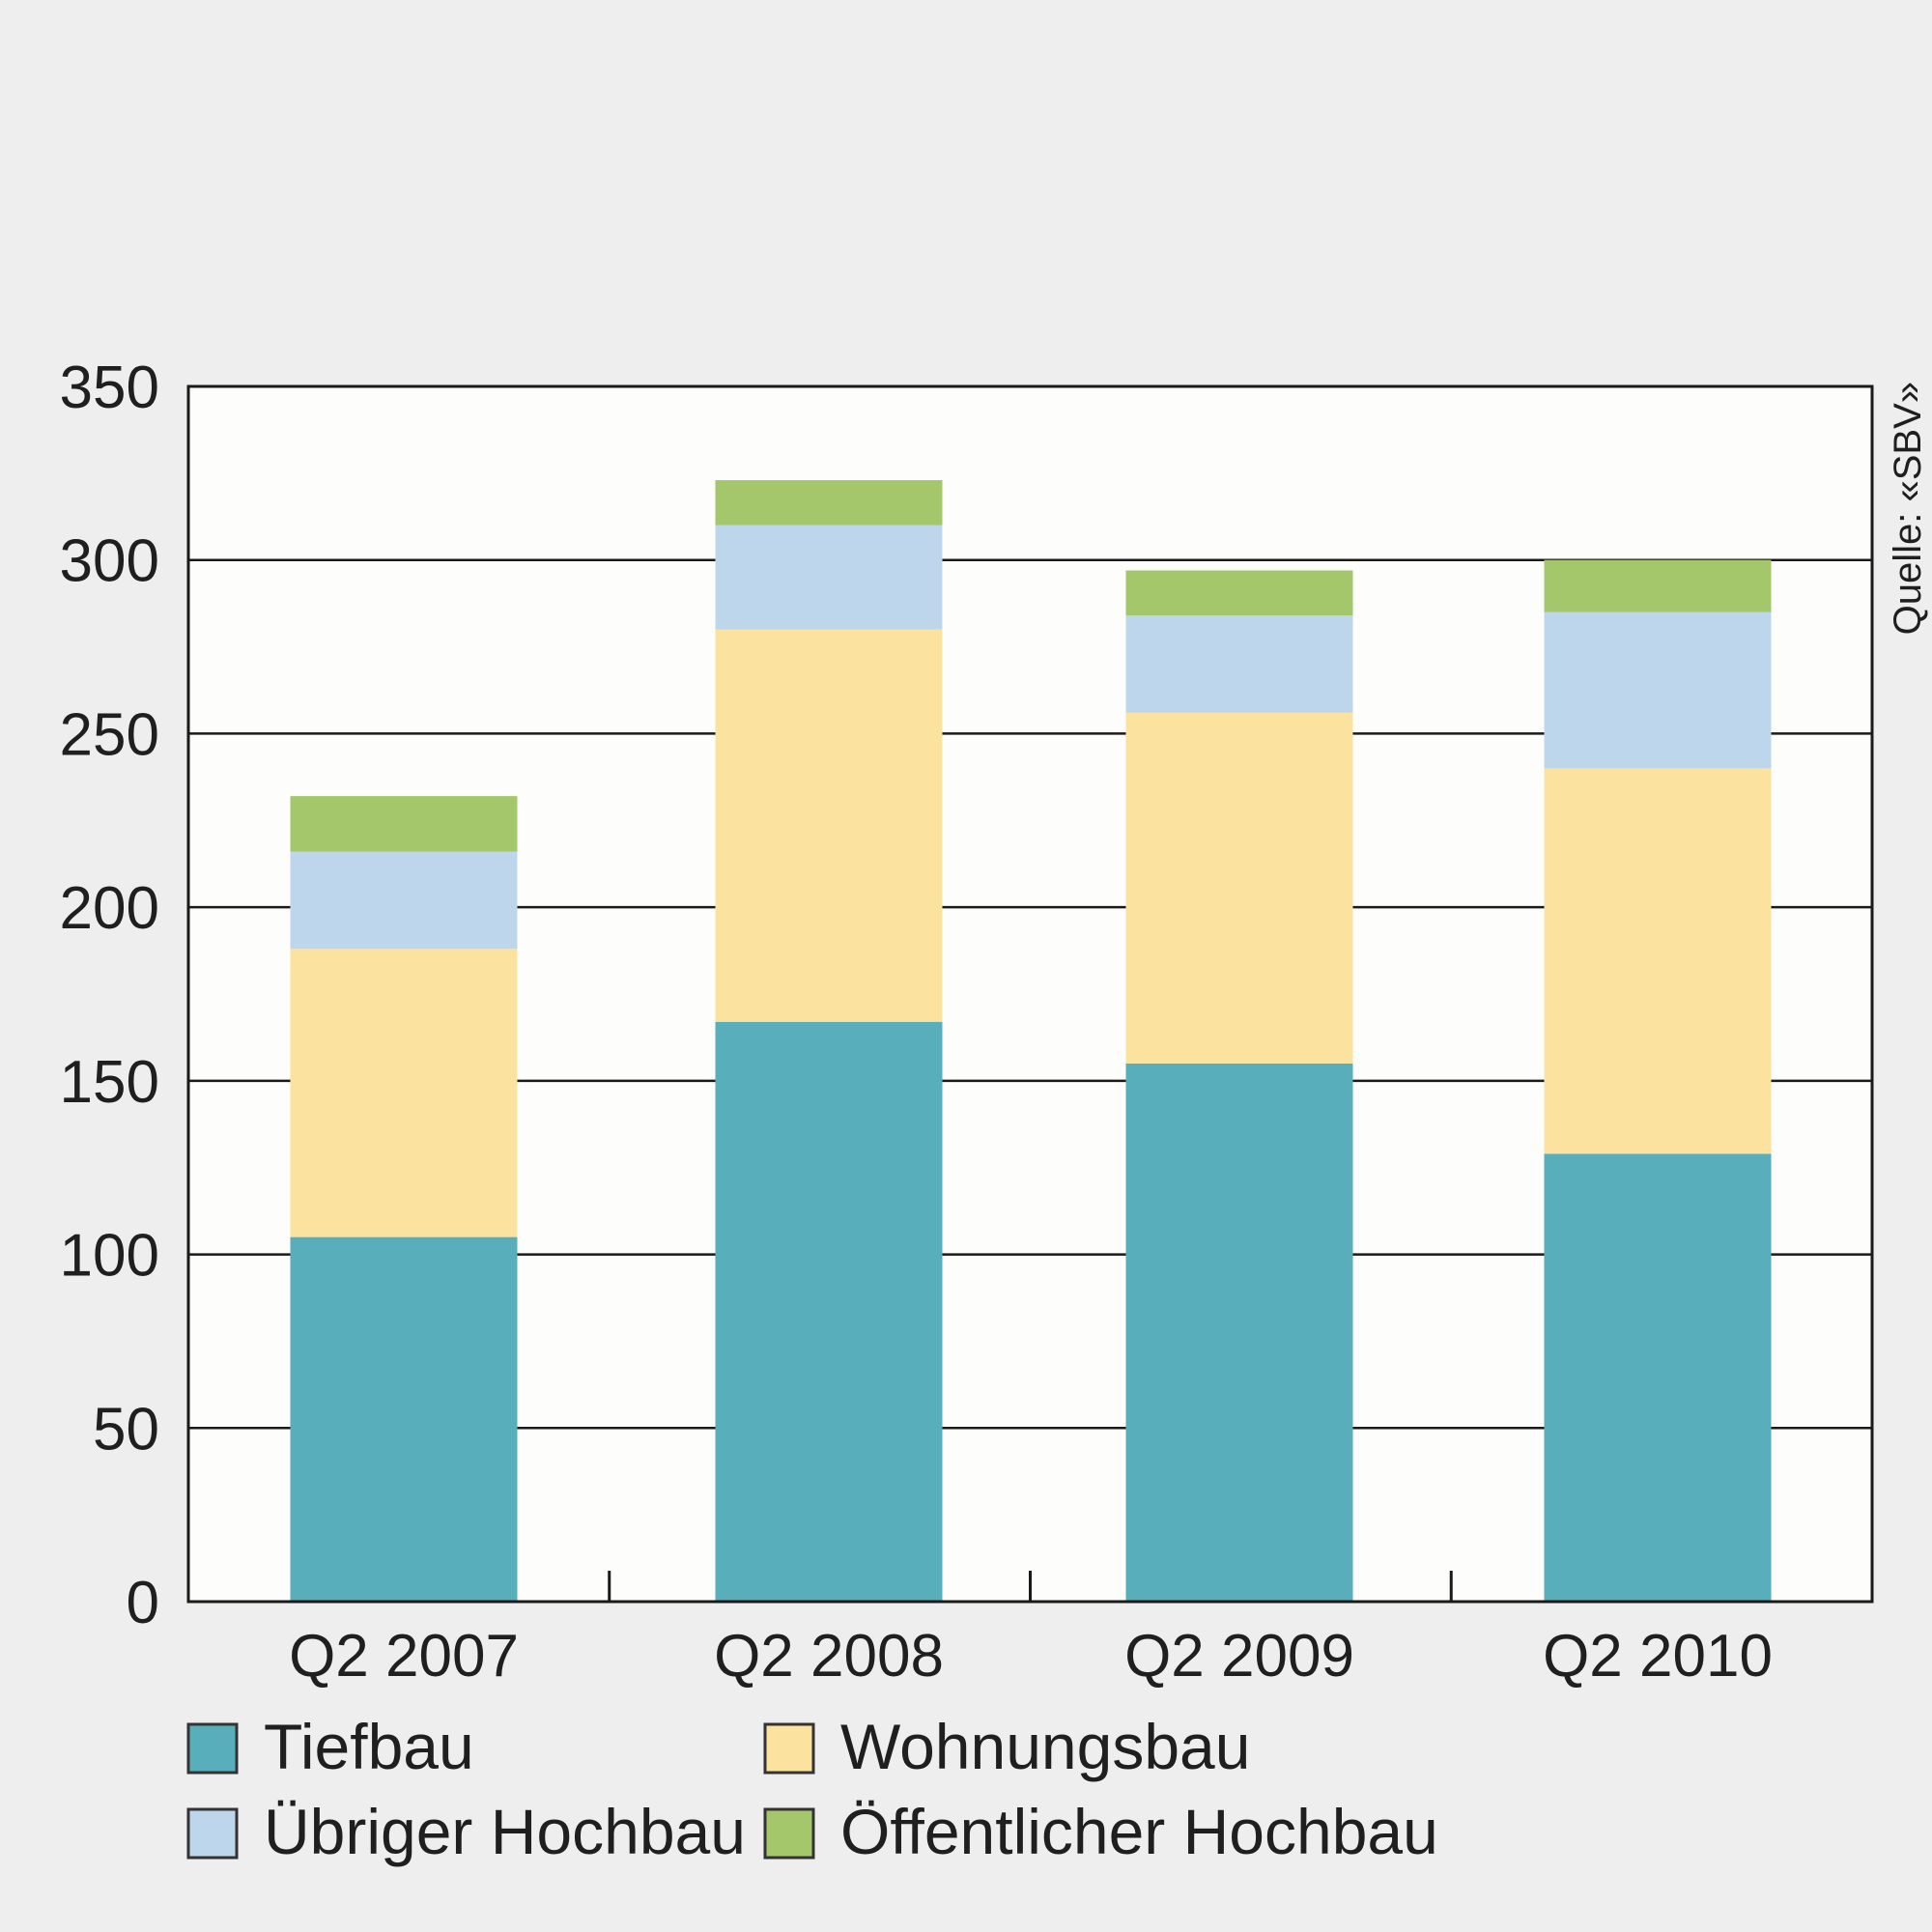 Image resolution: width=1932 pixels, height=1932 pixels. I want to click on x-axis: Q2 2007 Q2 2008 Q2 2009 Q2 2010, so click(1031, 1630).